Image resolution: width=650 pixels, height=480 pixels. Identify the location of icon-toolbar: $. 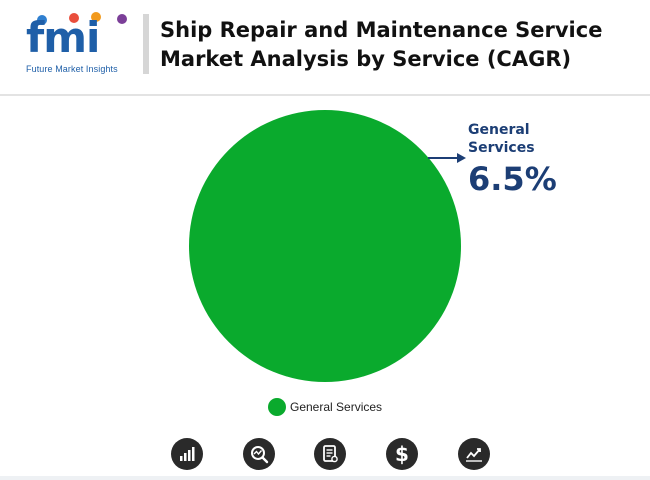
(325, 454).